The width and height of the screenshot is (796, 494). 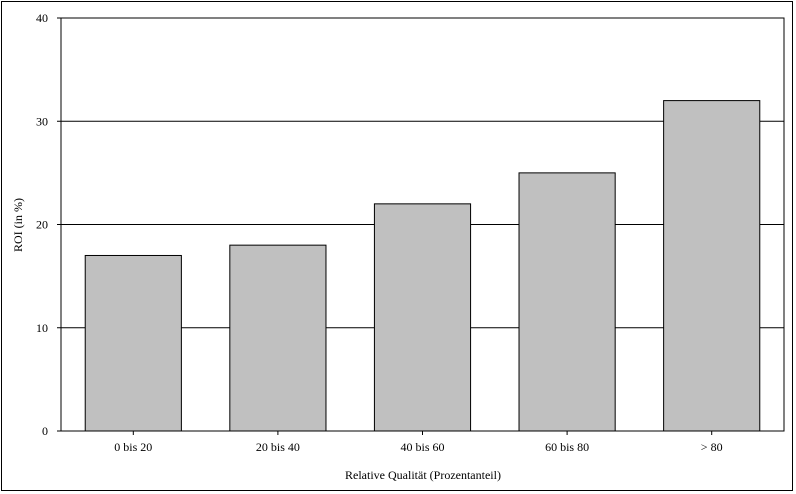 What do you see at coordinates (18, 225) in the screenshot?
I see `y-axis-label: ROI (in %)` at bounding box center [18, 225].